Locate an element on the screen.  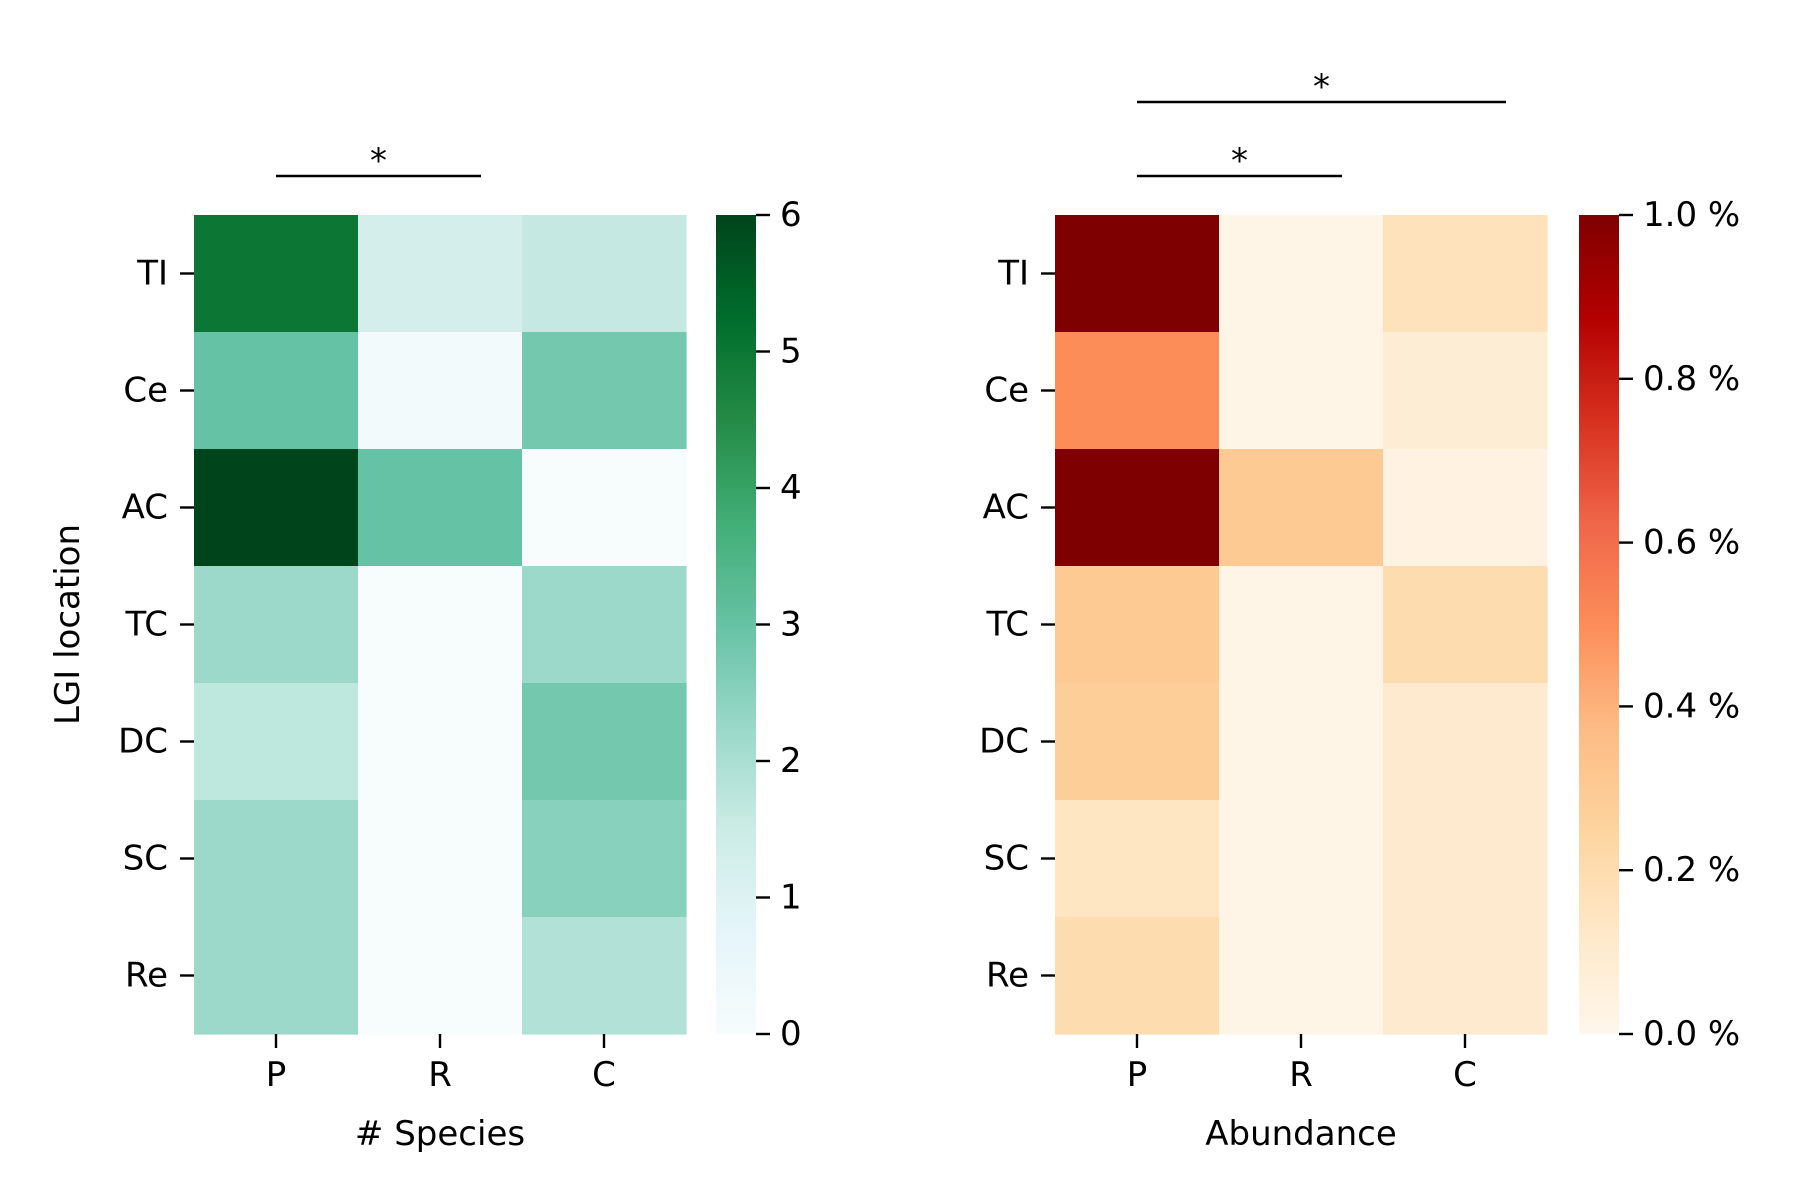
colorbar-tick-label: 0.6 % is located at coordinates (1691, 543).